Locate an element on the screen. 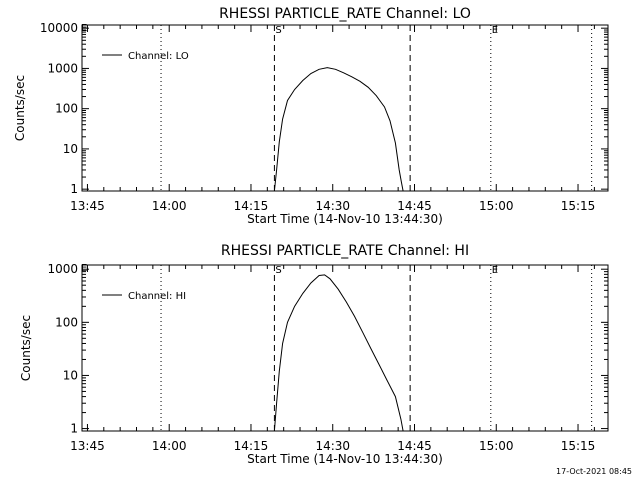 The width and height of the screenshot is (640, 480). chart-title: RHESSI PARTICLE_RATE Channel: LO is located at coordinates (345, 14).